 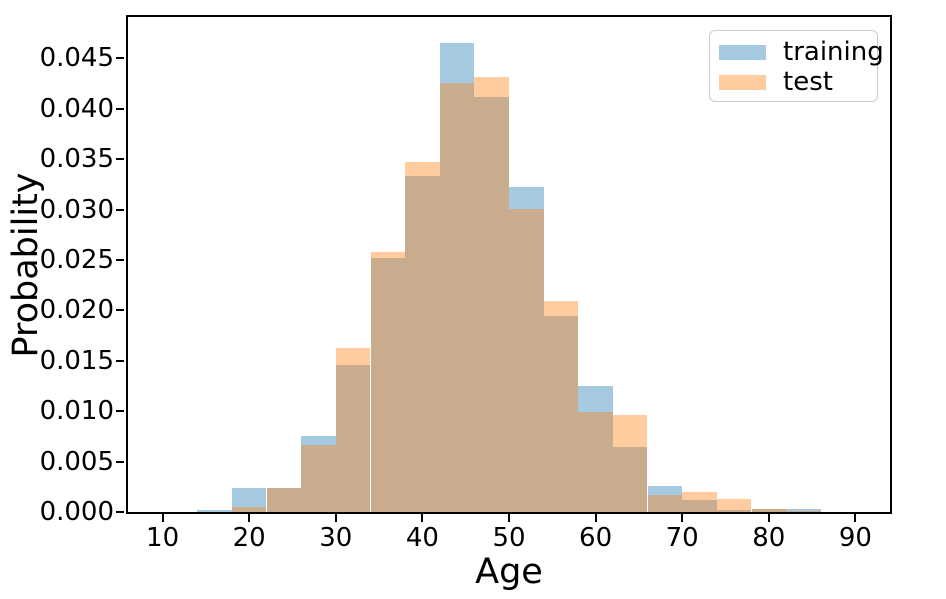 I want to click on legend-item-test: test, so click(x=798, y=82).